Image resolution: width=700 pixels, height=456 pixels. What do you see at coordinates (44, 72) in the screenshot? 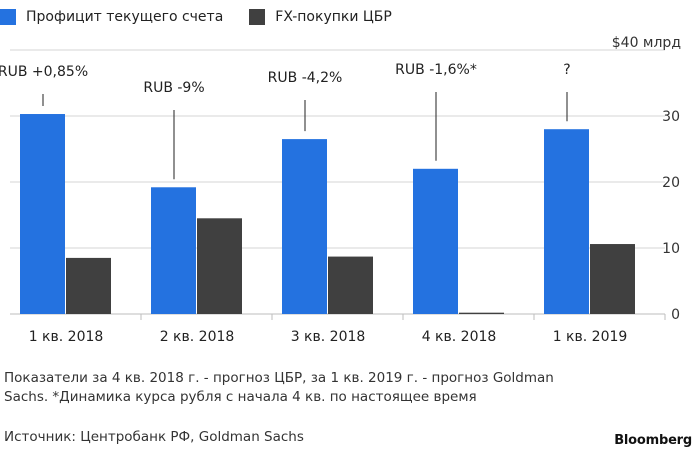
I see `annotation-label: RUB +0,85%` at bounding box center [44, 72].